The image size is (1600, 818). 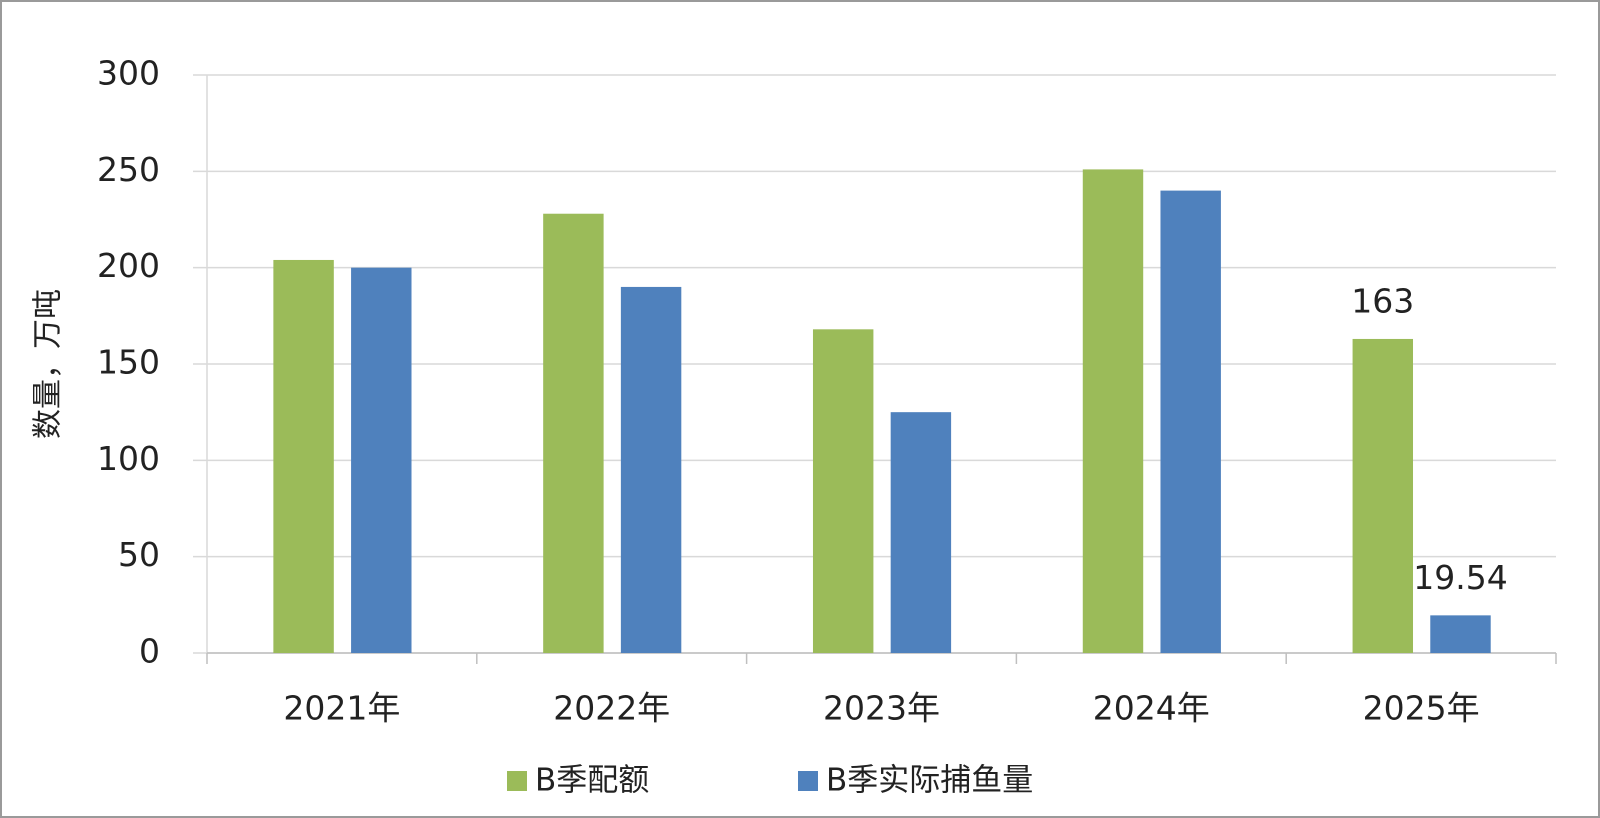 I want to click on y-tick-label: 200, so click(x=128, y=265).